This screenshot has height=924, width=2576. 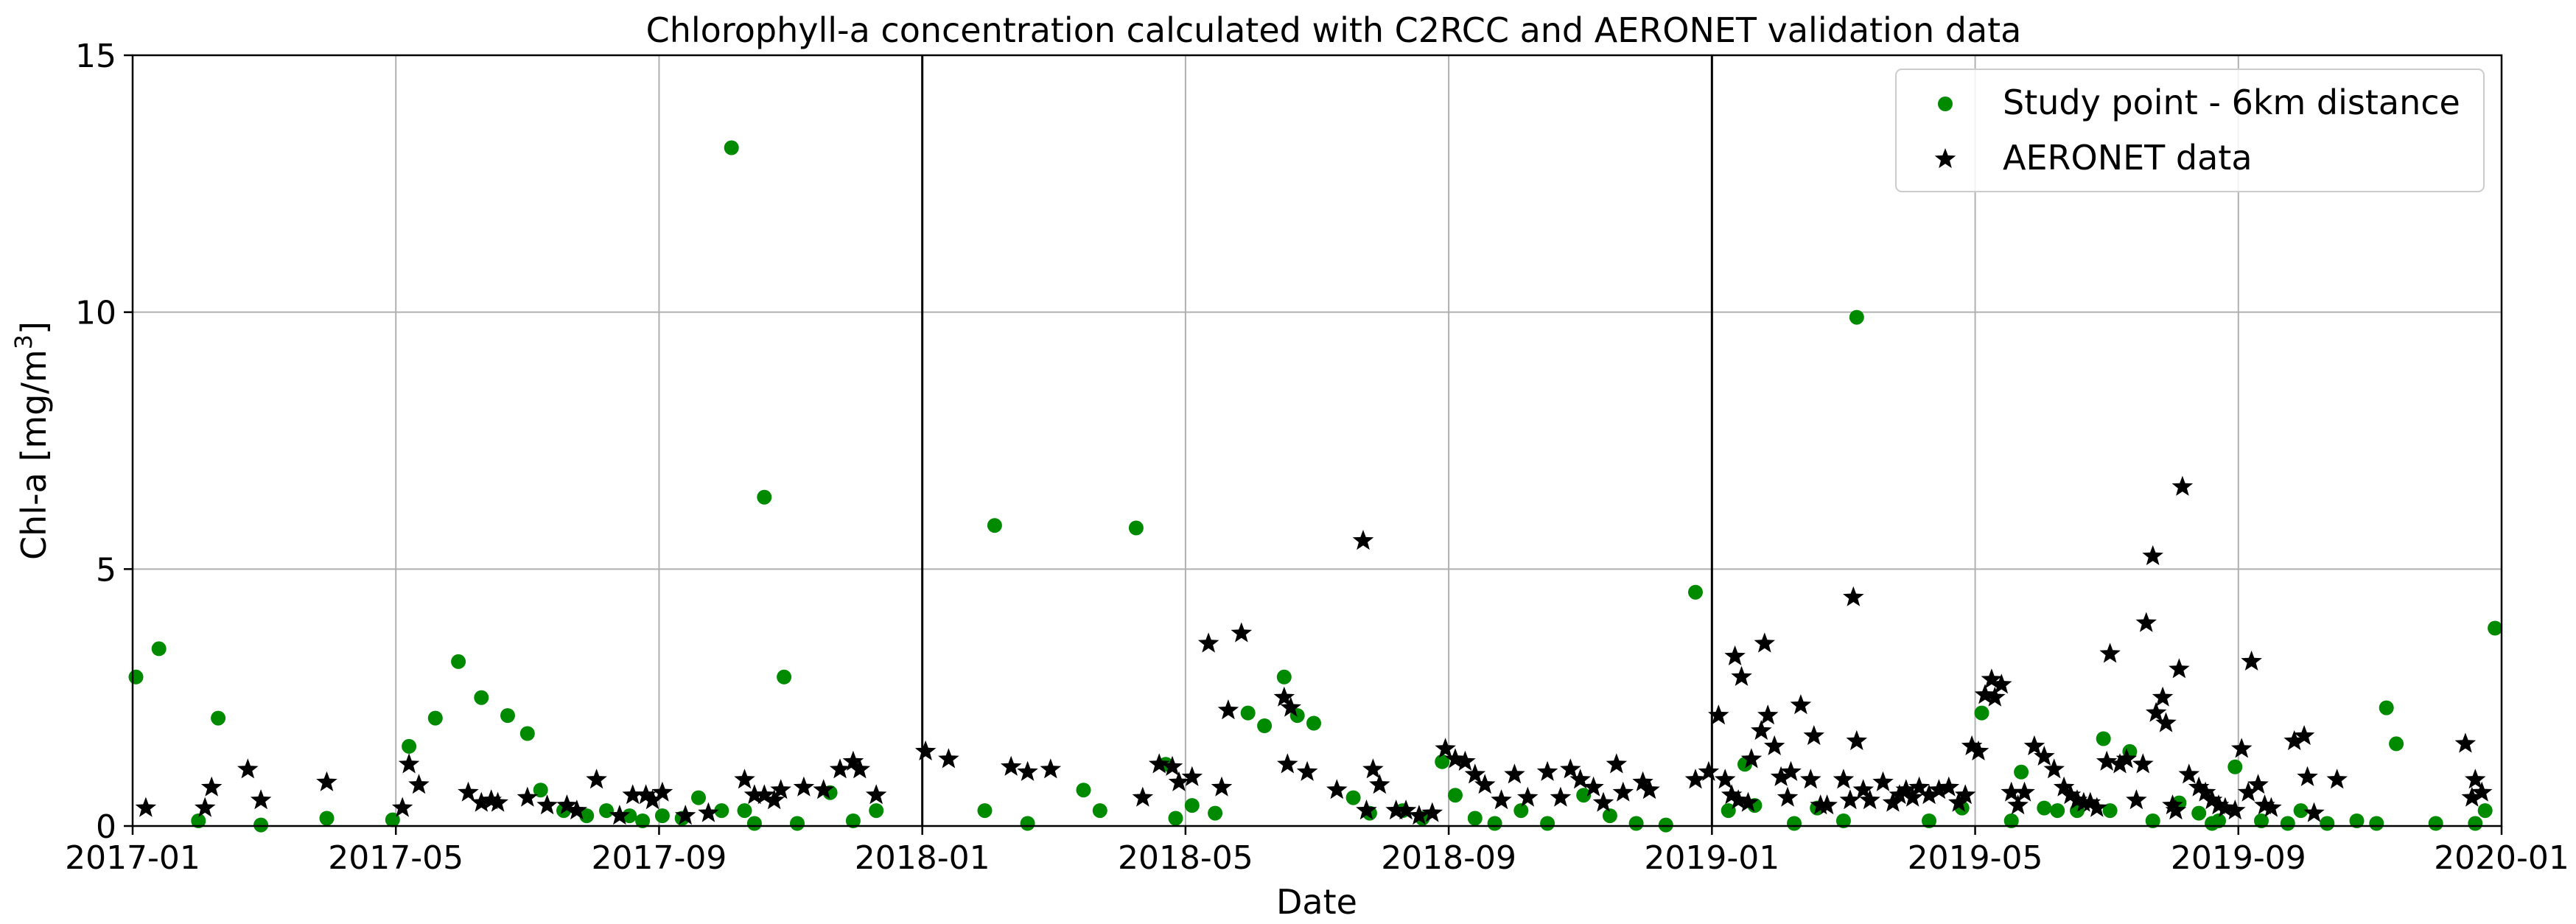 I want to click on x-tick-label: 2018-09, so click(x=1448, y=858).